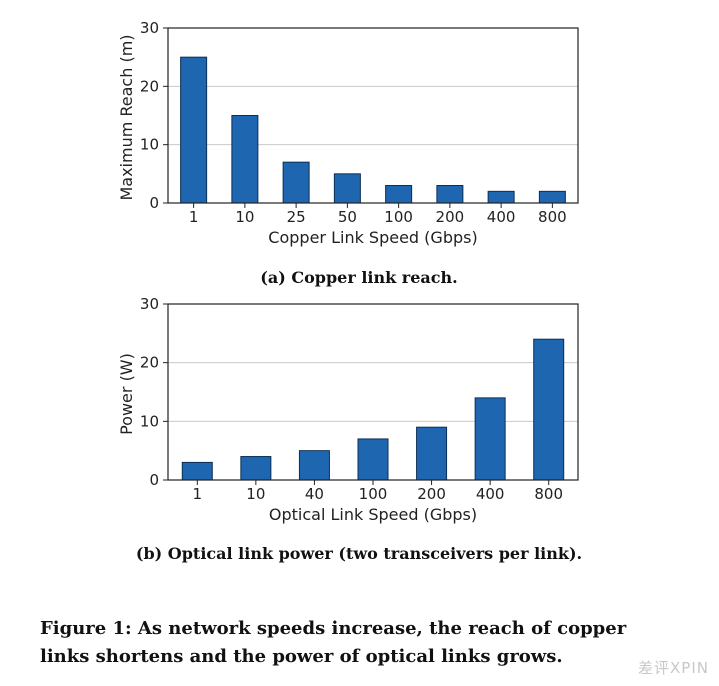 The image size is (719, 686). I want to click on y-axis-label: Maximum Reach (m), so click(126, 117).